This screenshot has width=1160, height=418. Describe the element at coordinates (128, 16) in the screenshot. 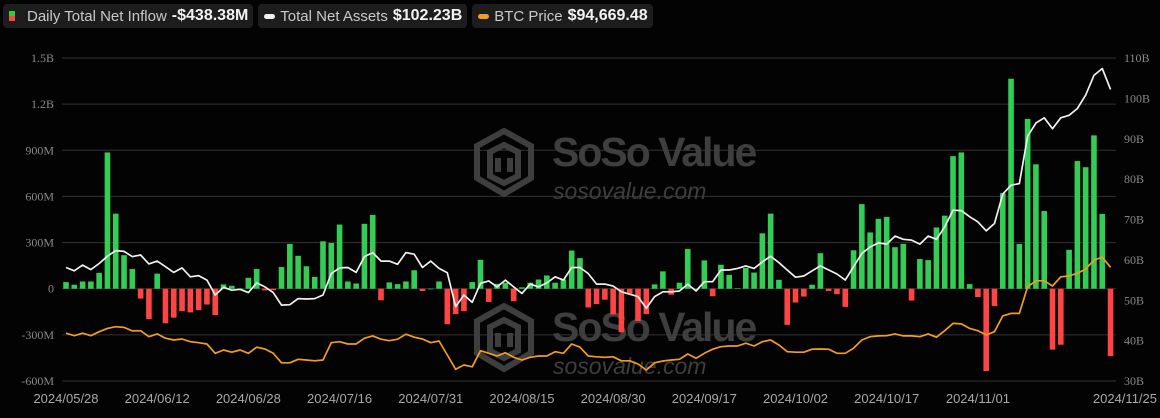

I see `legend-daily-net-inflow: Daily Total Net Inflow -$438.38M` at that location.